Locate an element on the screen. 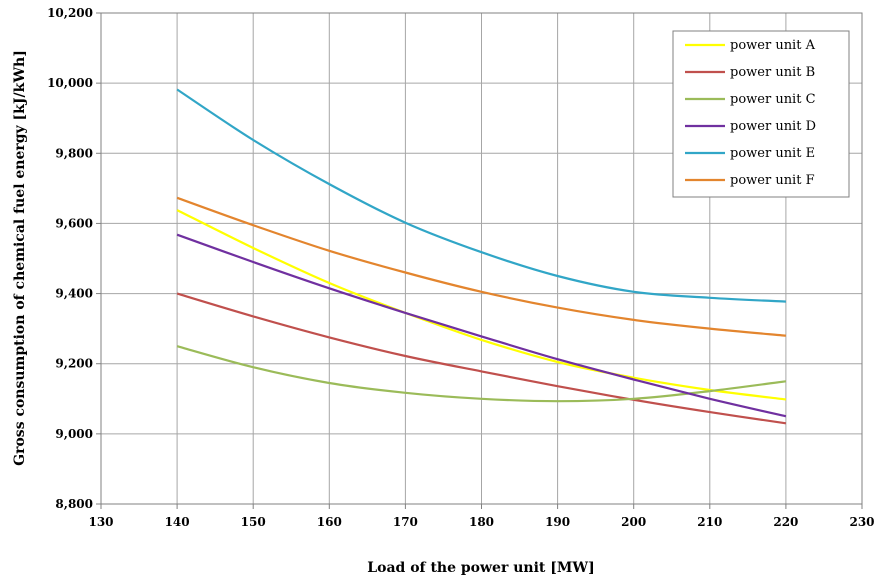  y-tick-label: 8,800 is located at coordinates (74, 504).